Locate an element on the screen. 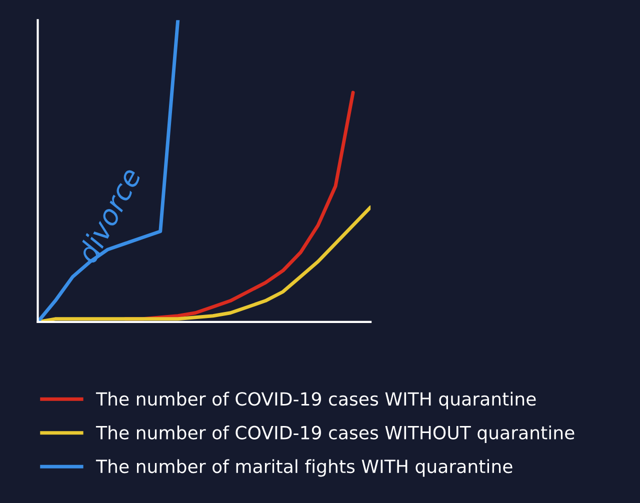  legend-label: The number of marital fights WITH quarantine is located at coordinates (304, 468).